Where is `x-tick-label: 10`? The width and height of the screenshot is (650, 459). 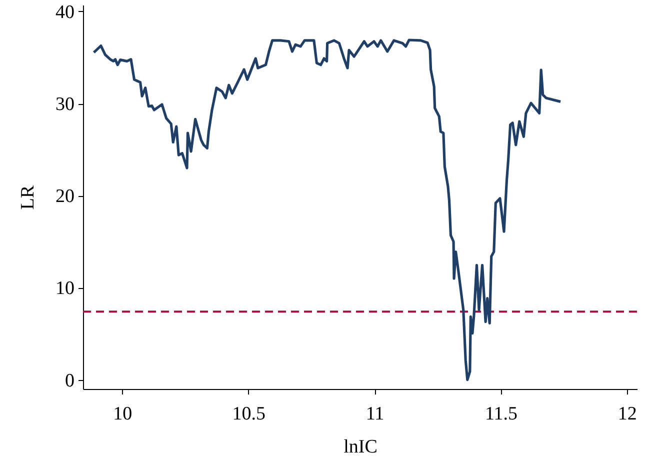 x-tick-label: 10 is located at coordinates (122, 414).